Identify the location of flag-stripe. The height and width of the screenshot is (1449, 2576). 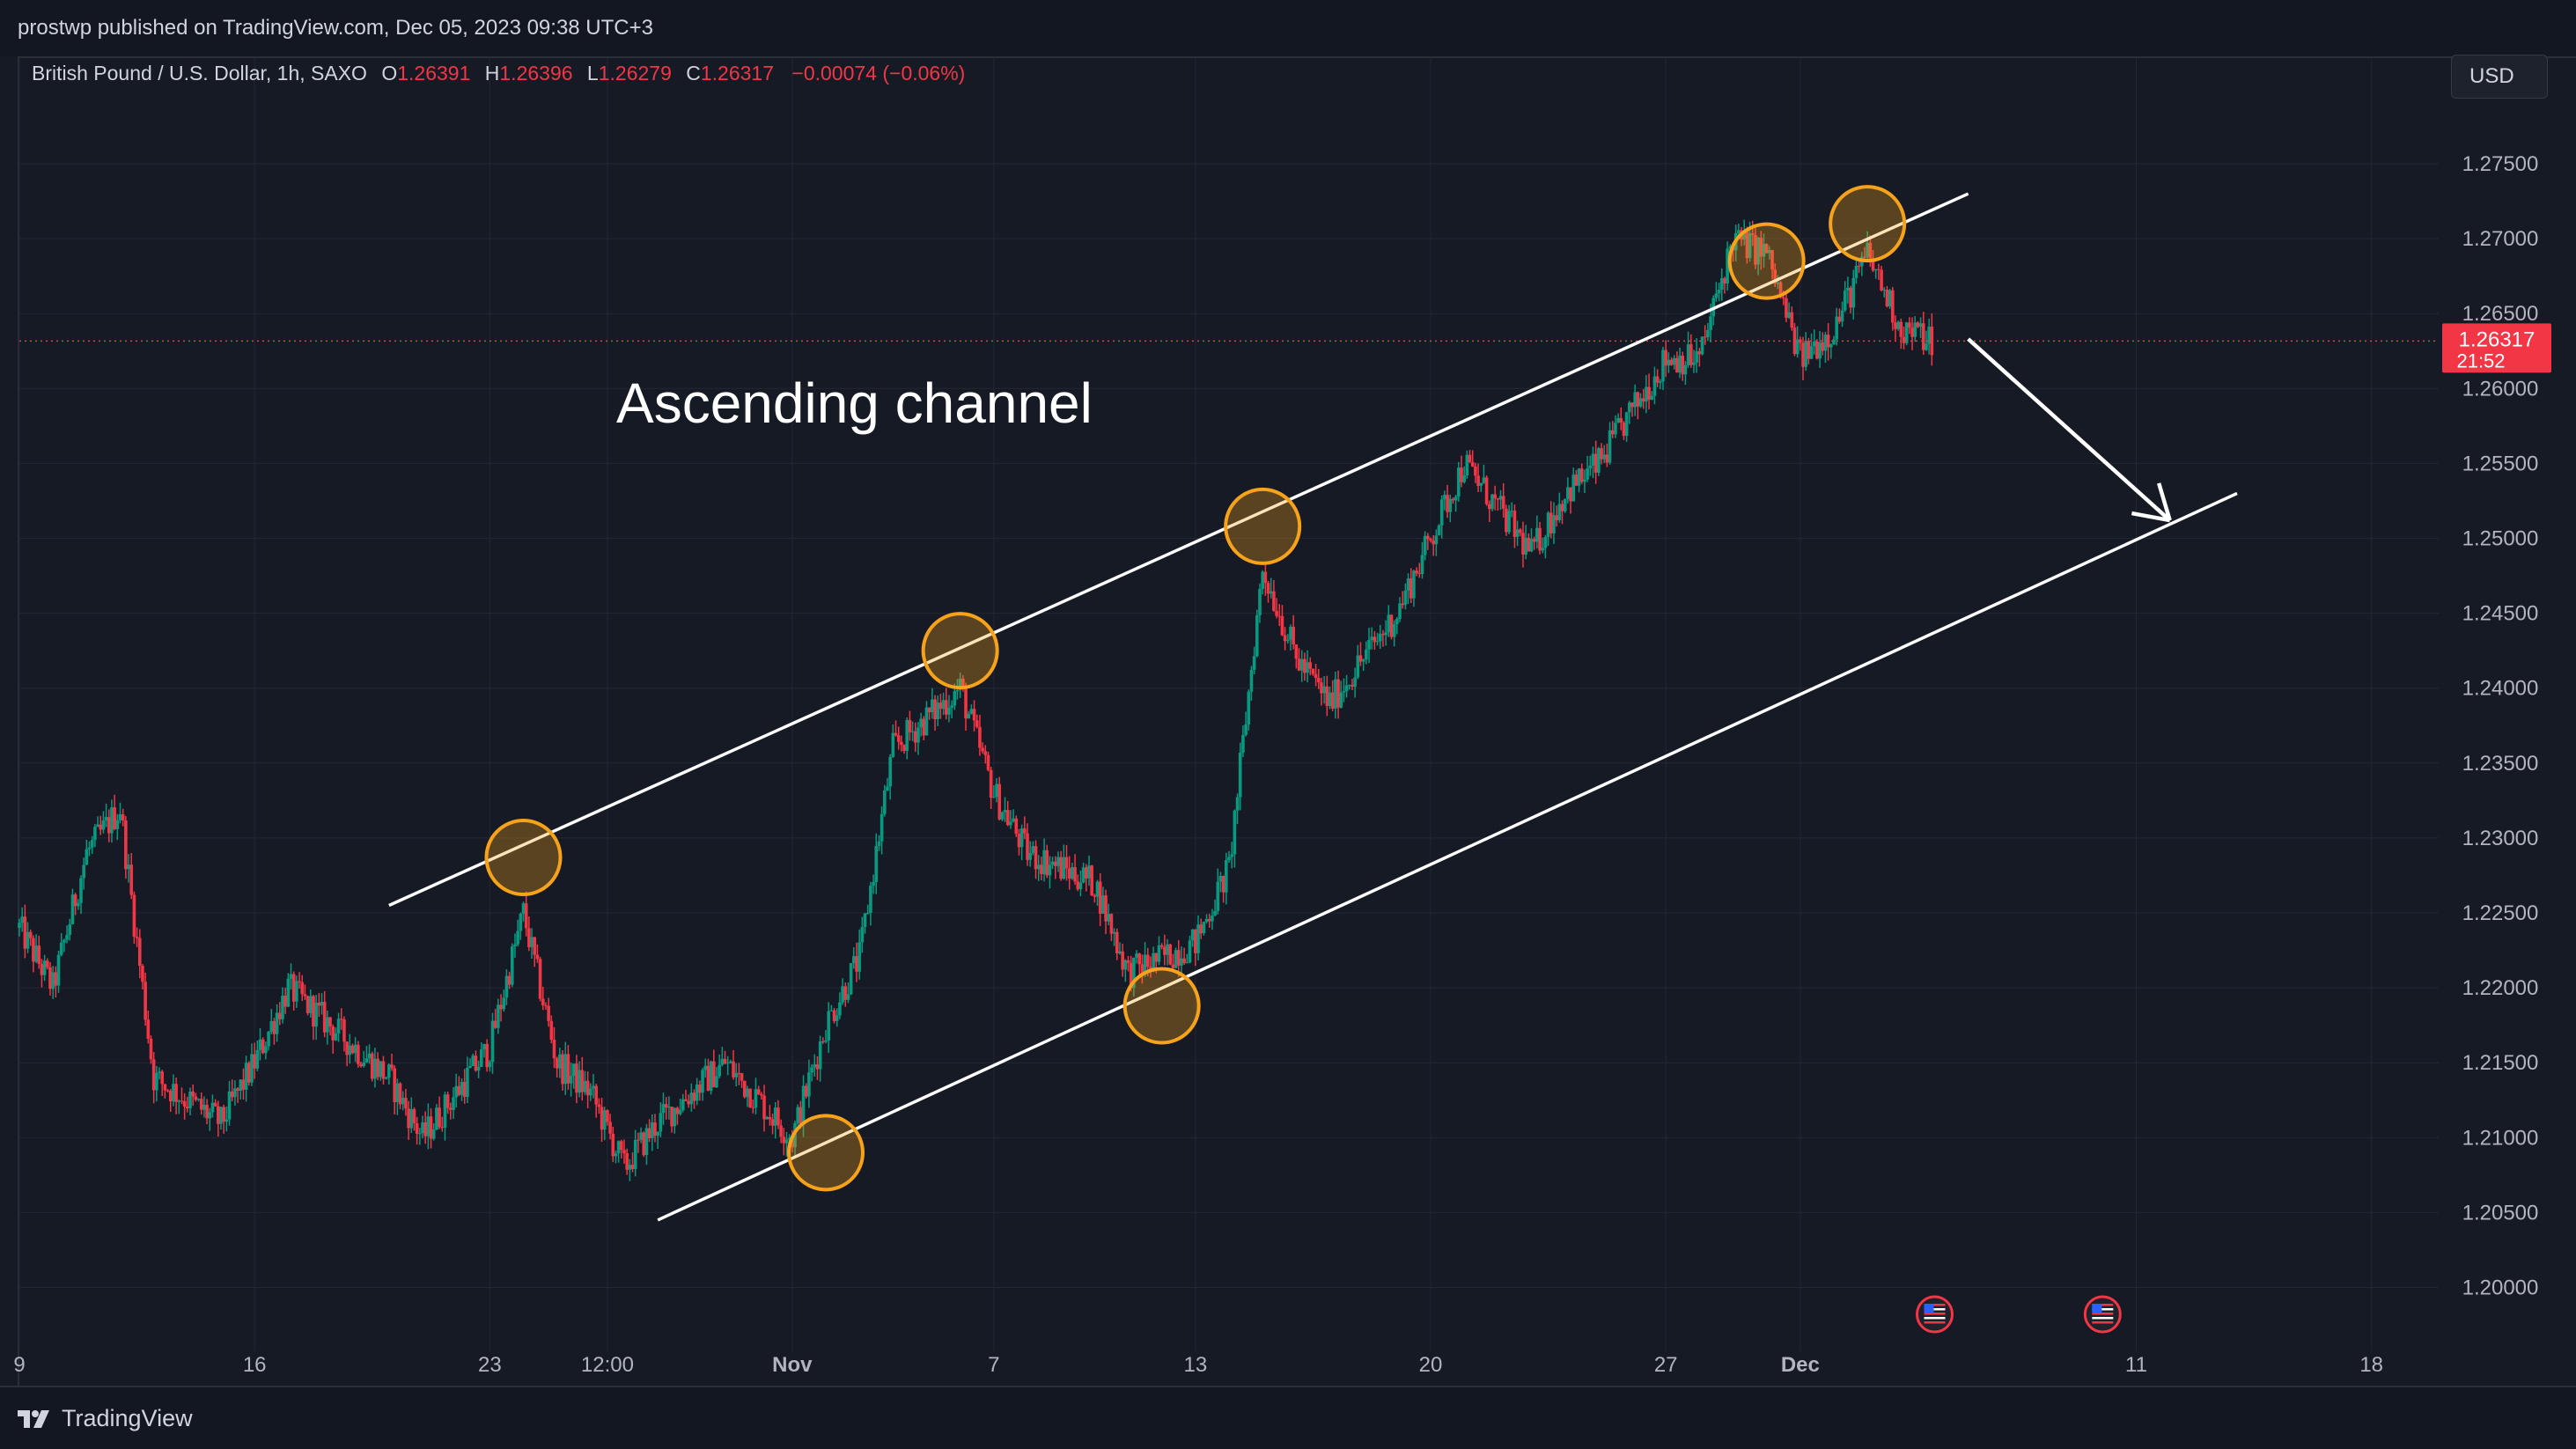
(1935, 1305).